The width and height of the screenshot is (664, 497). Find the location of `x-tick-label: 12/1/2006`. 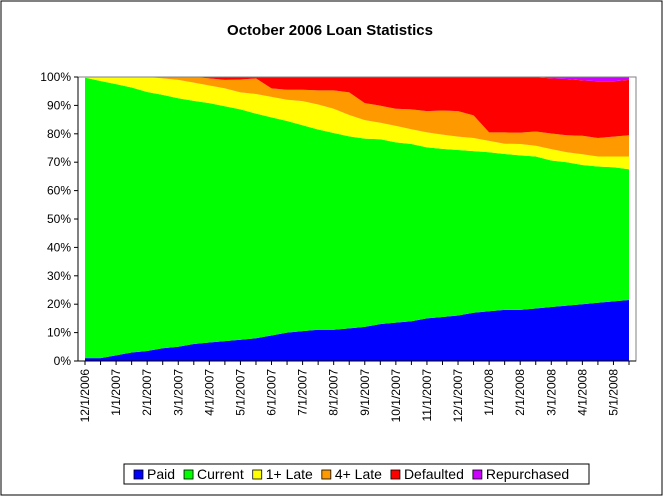

x-tick-label: 12/1/2006 is located at coordinates (85, 396).